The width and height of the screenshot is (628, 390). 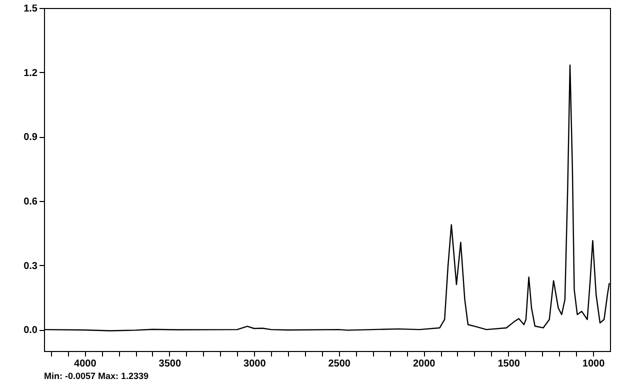 I want to click on text: Min: -0.0057 Max: 1.2339, so click(x=96, y=376).